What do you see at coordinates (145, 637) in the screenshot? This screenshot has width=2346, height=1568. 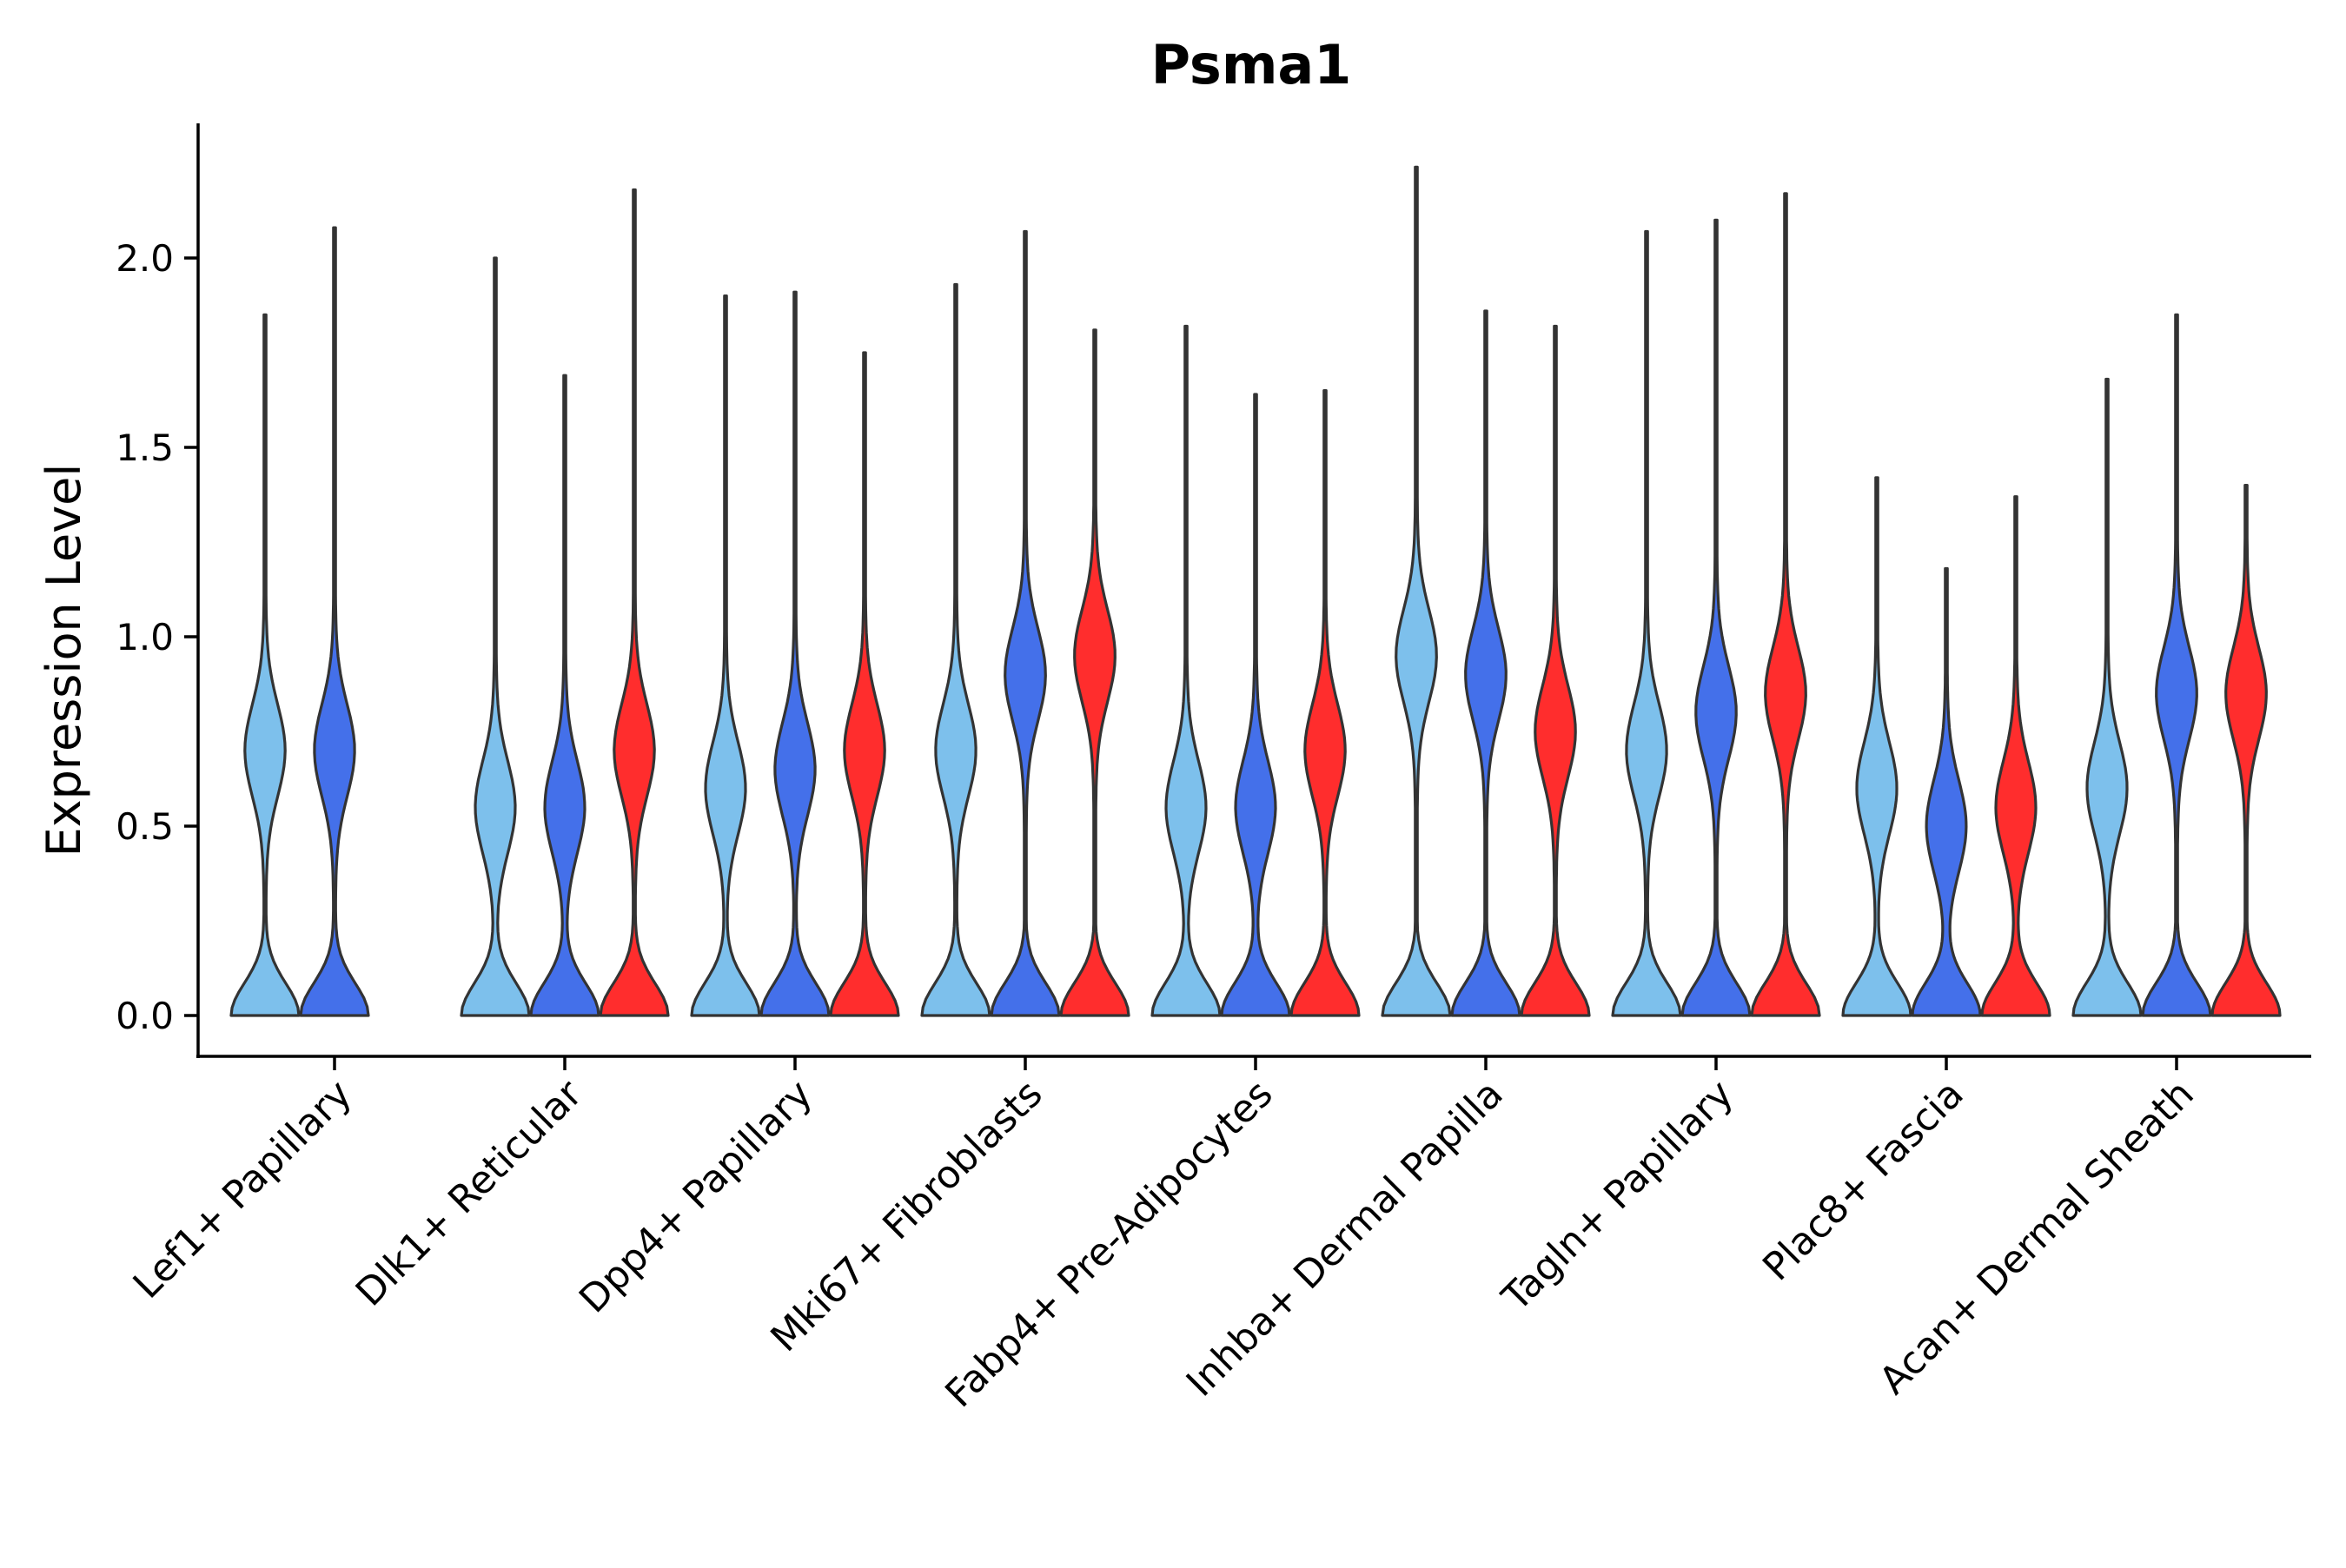 I see `y-tick-label: 1.0` at bounding box center [145, 637].